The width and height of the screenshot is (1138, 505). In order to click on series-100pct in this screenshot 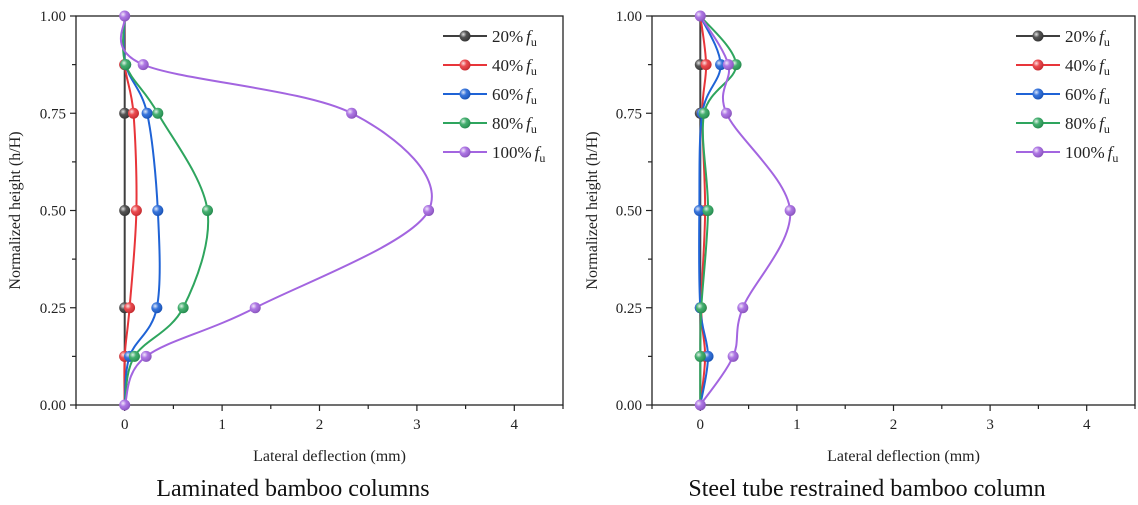, I will do `click(745, 210)`.